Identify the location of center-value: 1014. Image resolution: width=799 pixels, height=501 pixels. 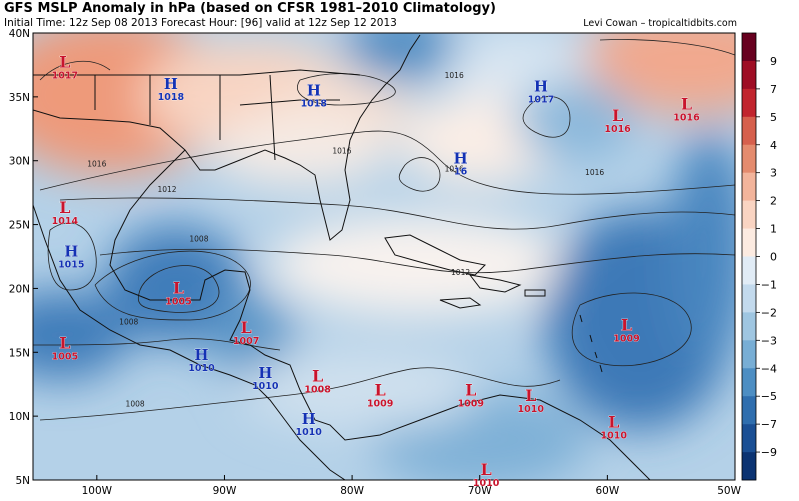
(65, 221).